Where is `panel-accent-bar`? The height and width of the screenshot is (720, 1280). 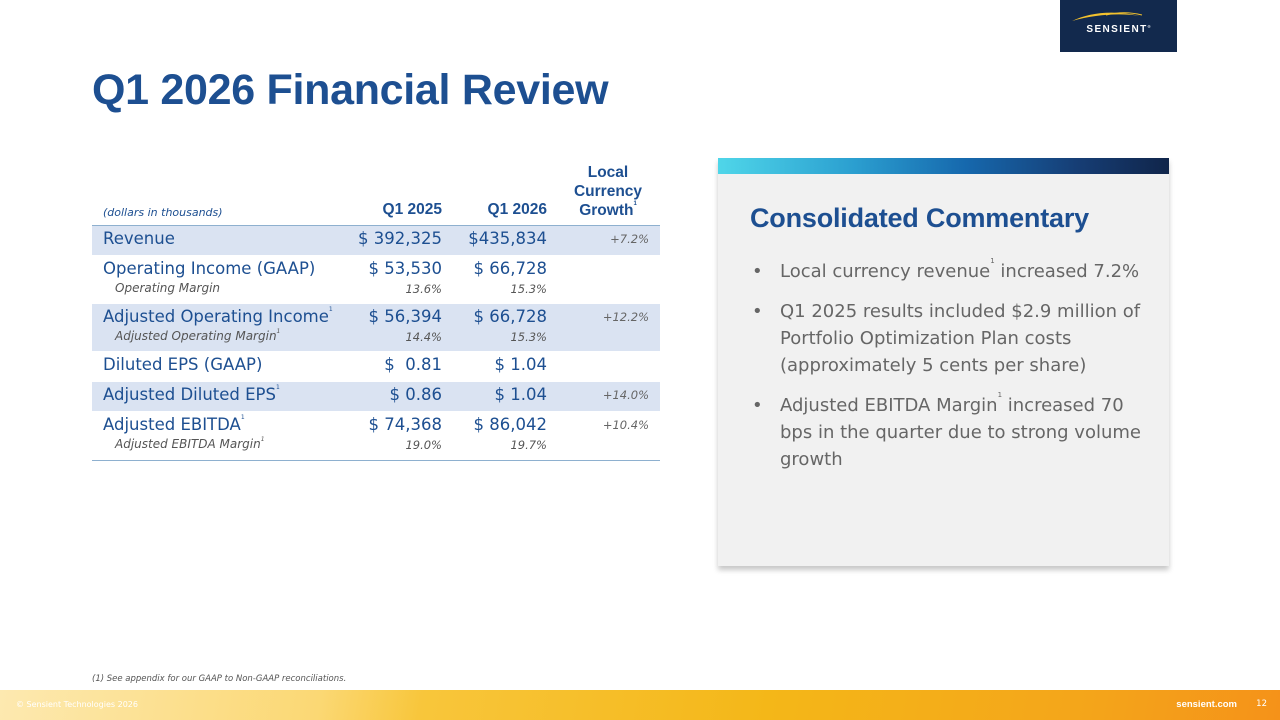 panel-accent-bar is located at coordinates (943, 166).